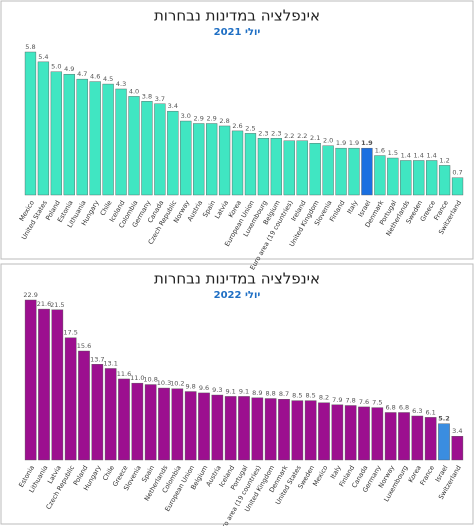 The width and height of the screenshot is (474, 526). What do you see at coordinates (324, 398) in the screenshot?
I see `value-label: 8.2` at bounding box center [324, 398].